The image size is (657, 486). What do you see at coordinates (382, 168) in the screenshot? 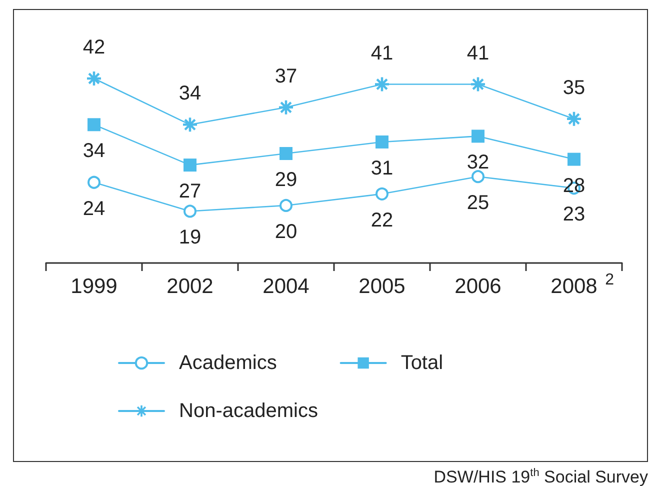
I see `data-label: 31` at bounding box center [382, 168].